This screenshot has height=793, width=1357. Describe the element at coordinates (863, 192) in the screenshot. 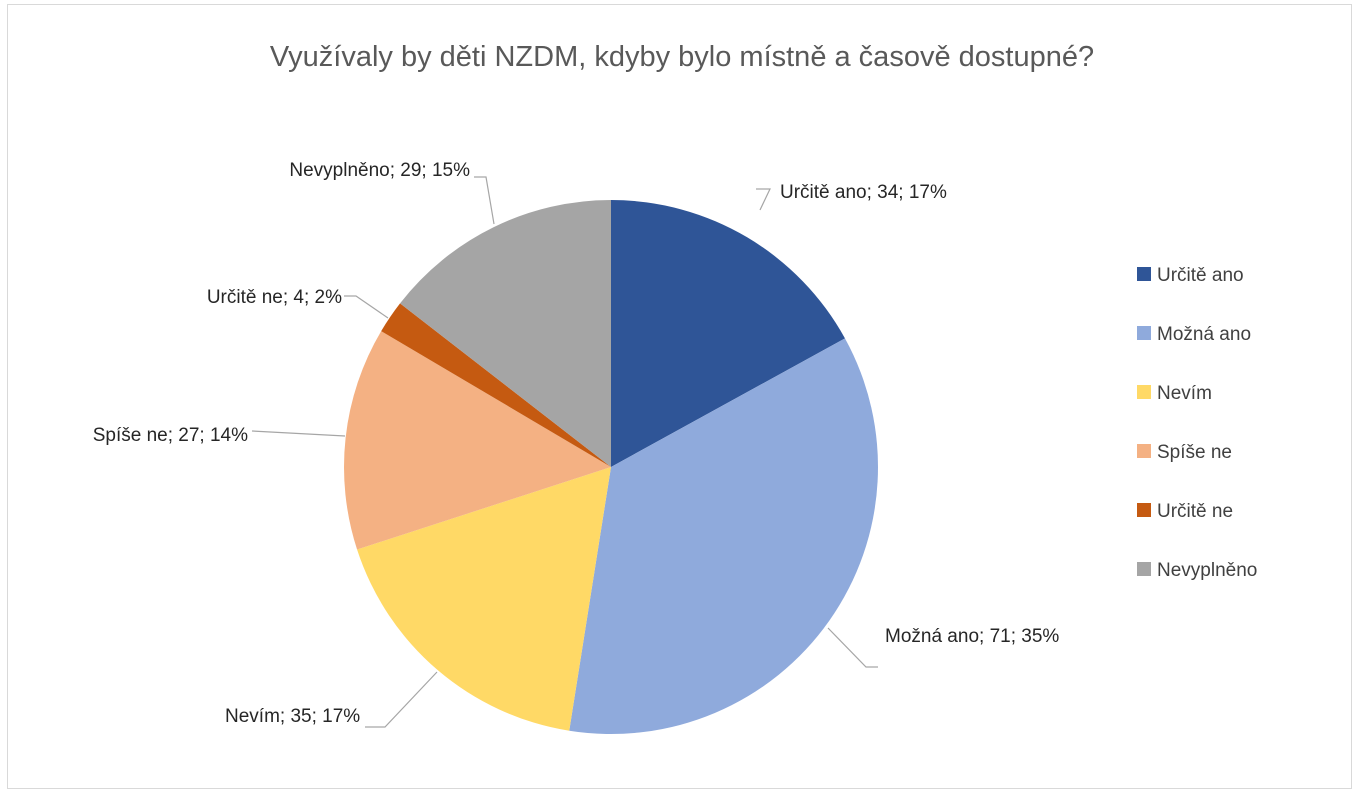

I see `data-label-urcite-ano: Určitě ano; 34; 17%` at that location.